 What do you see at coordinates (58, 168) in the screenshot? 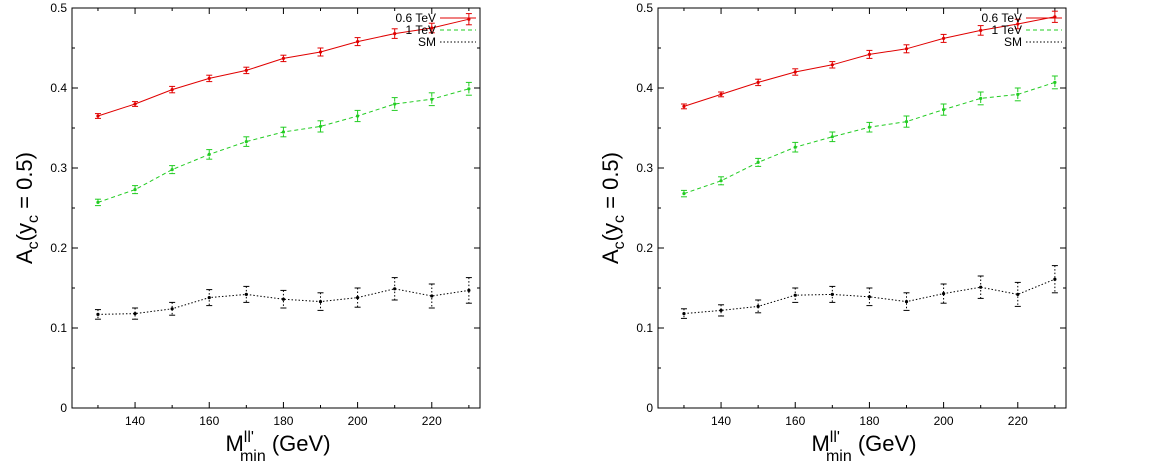
I see `y-tick-label: 0.3` at bounding box center [58, 168].